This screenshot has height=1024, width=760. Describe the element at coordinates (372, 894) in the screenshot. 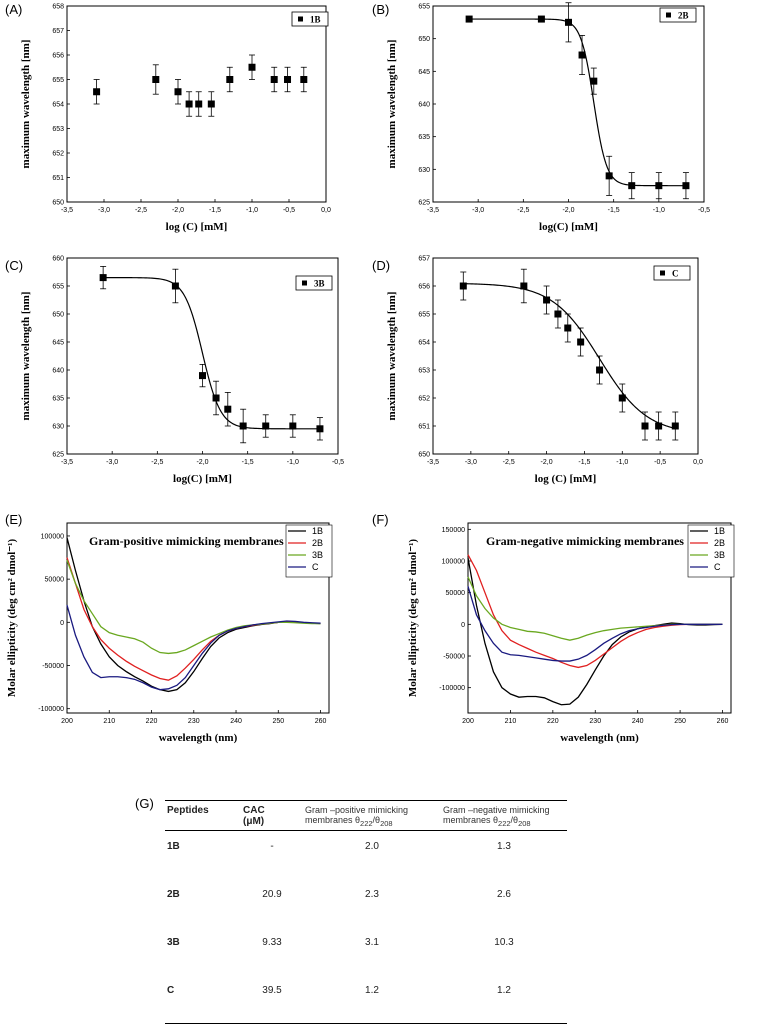

I see `cell-gram-positive: 2.3` at that location.